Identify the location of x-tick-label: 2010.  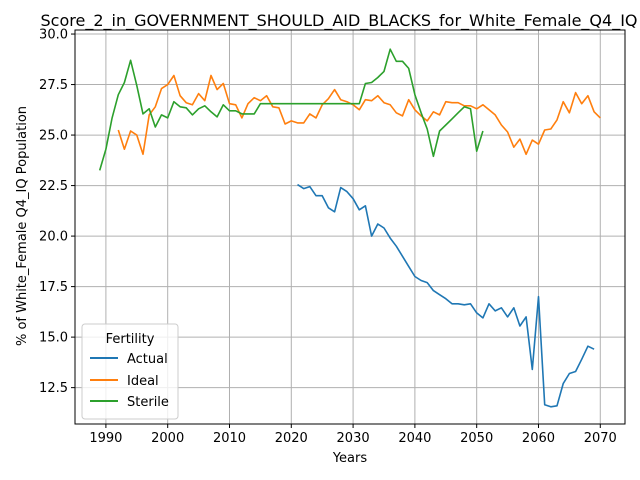
(229, 438).